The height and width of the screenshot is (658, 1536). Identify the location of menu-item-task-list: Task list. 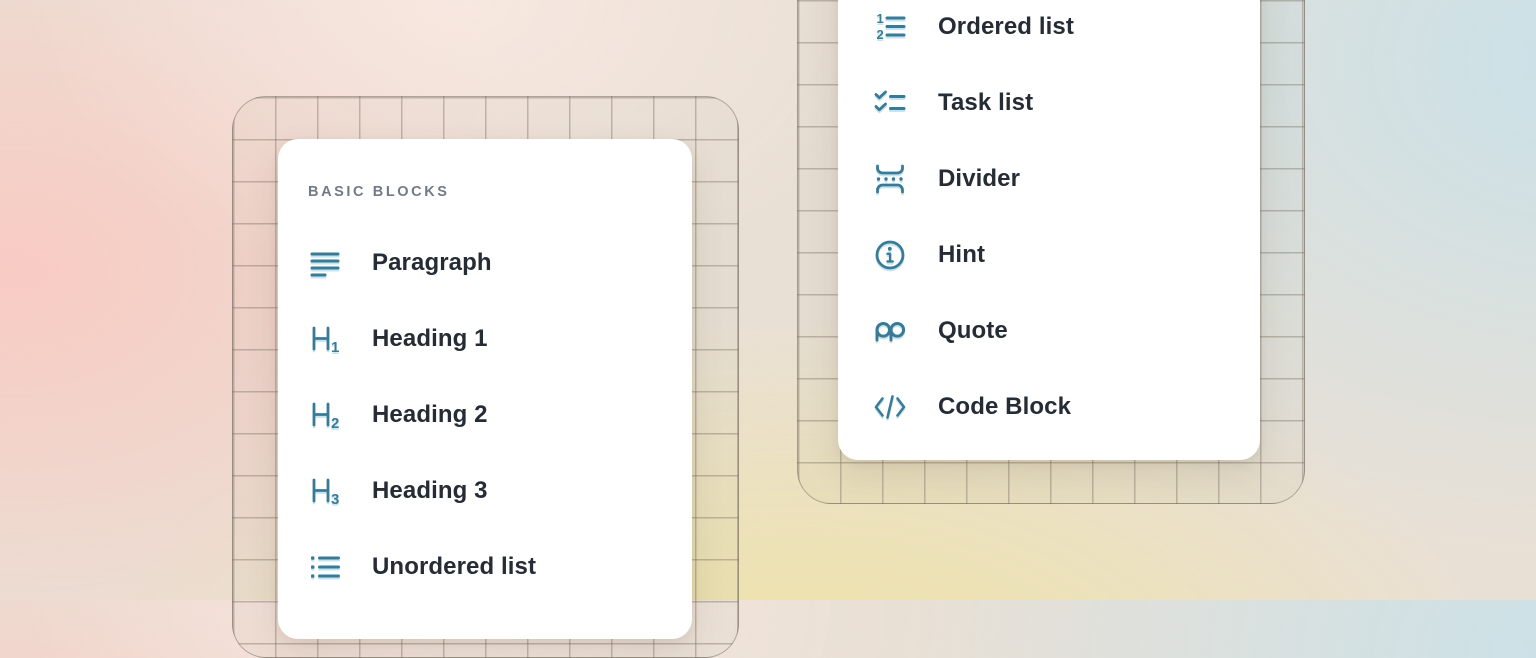
(1066, 103).